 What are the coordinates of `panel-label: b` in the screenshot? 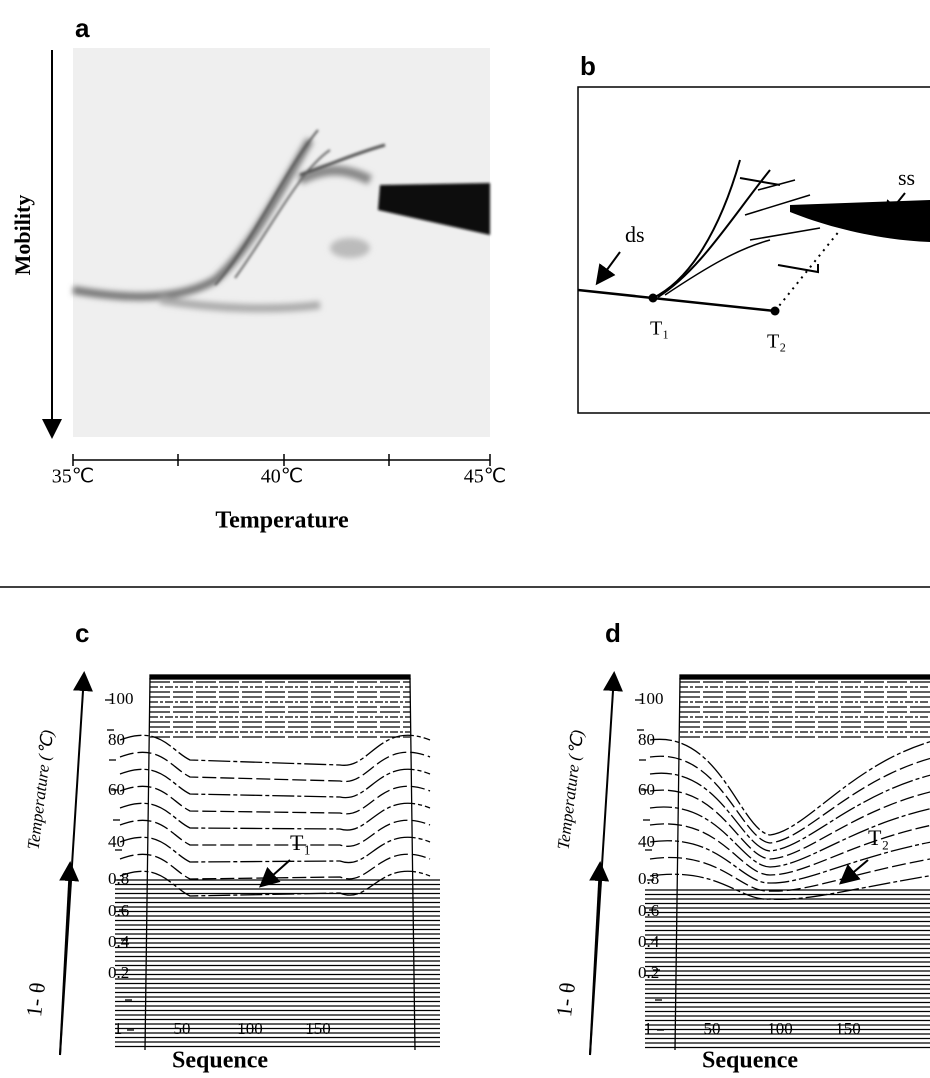 It's located at (588, 66).